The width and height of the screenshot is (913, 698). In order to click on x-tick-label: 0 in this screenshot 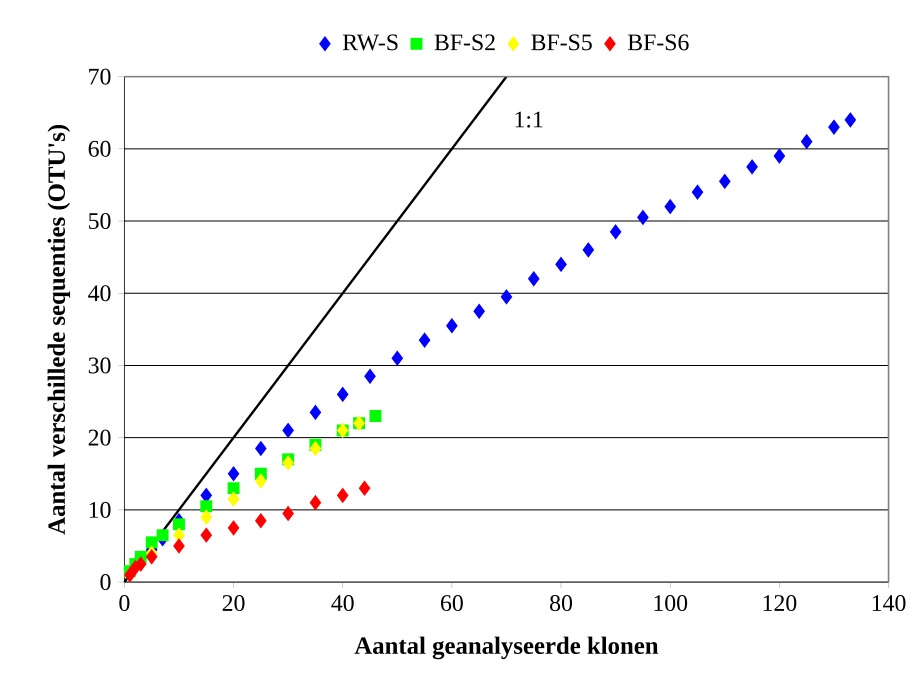, I will do `click(124, 602)`.